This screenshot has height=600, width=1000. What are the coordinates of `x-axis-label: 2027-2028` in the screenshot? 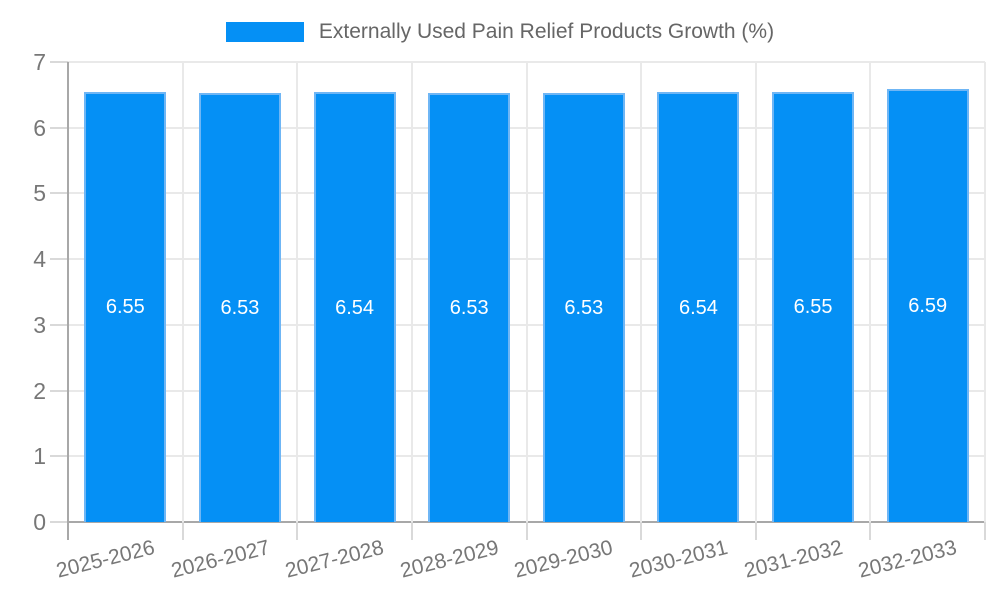 It's located at (335, 559).